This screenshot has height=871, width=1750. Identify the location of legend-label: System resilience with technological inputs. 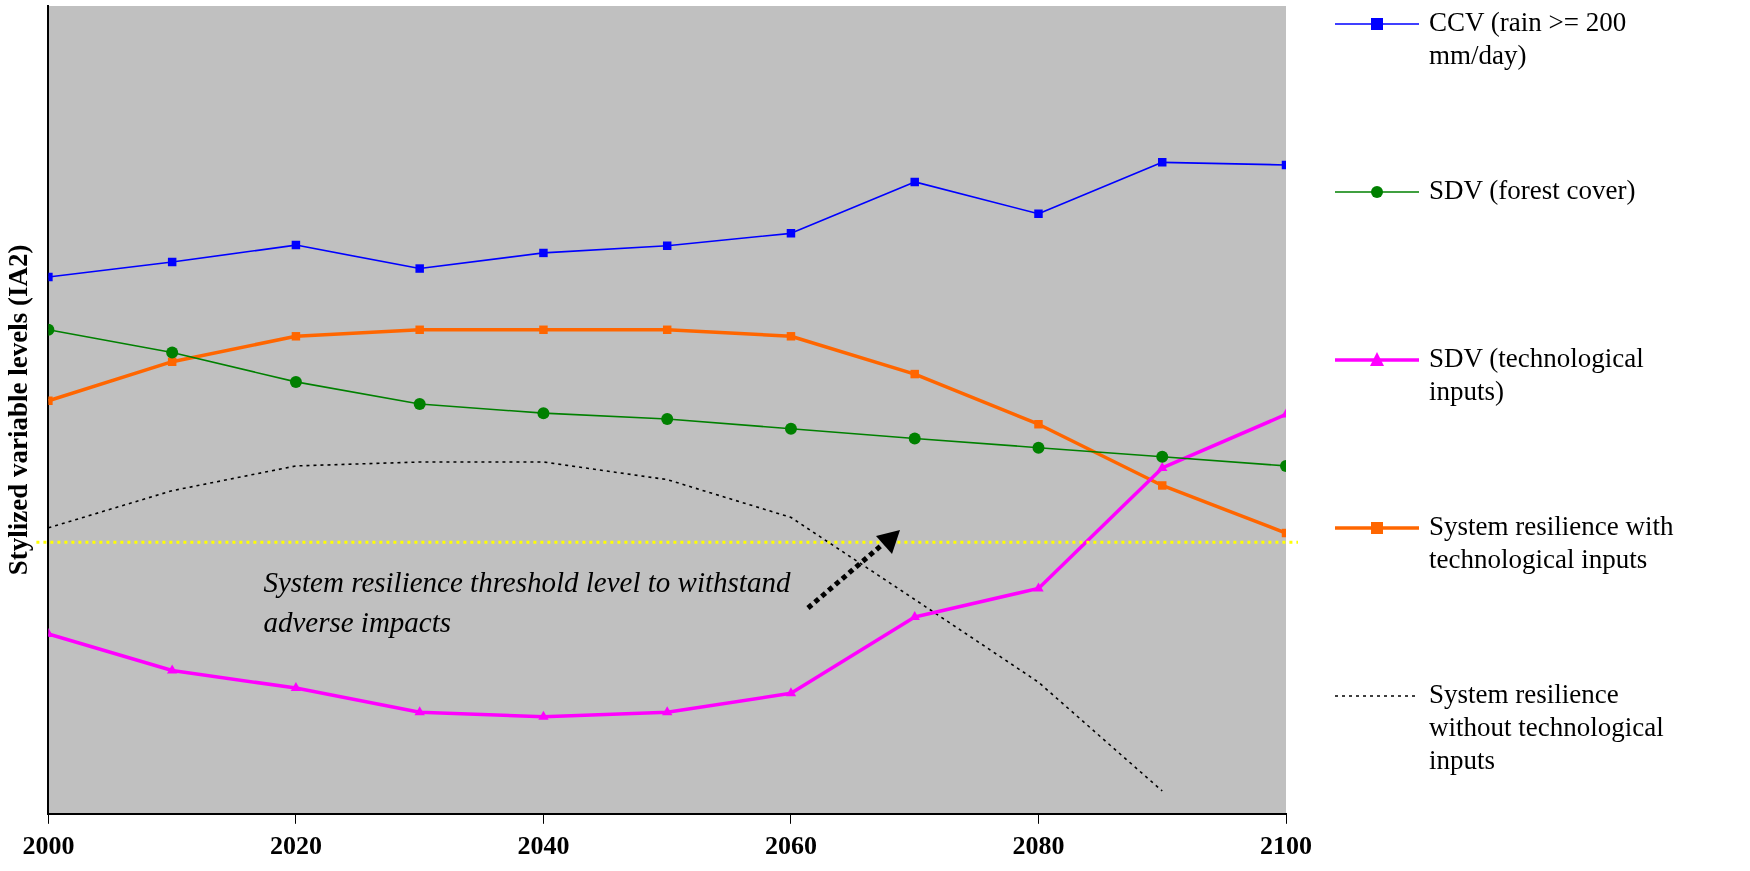
(1552, 543).